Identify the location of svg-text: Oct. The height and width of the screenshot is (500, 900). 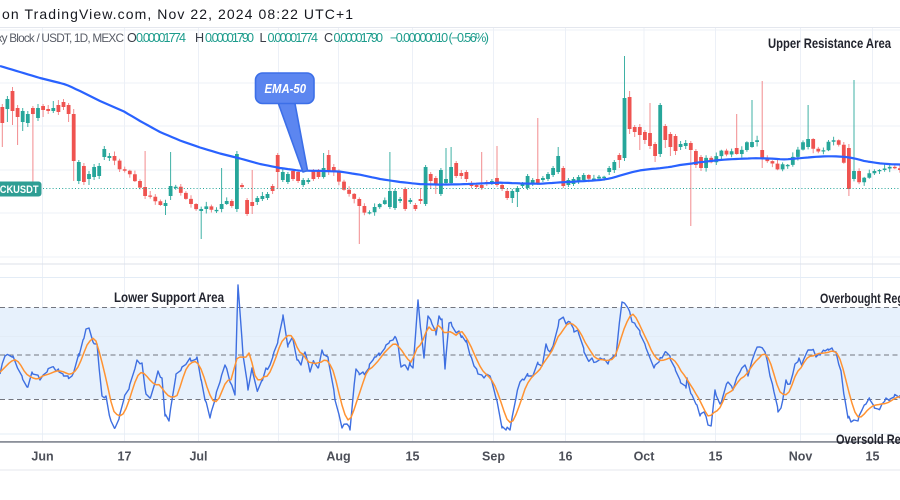
(645, 457).